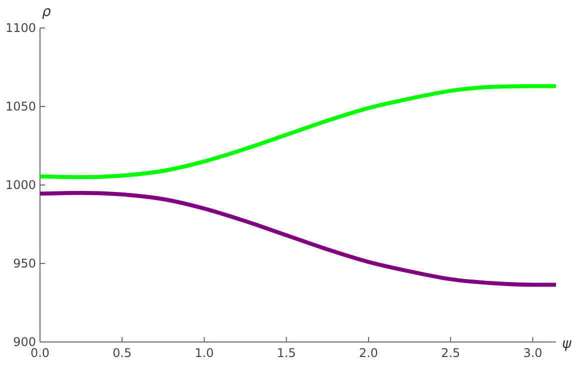 This screenshot has height=369, width=581. I want to click on y-tick-label: 1100, so click(20, 28).